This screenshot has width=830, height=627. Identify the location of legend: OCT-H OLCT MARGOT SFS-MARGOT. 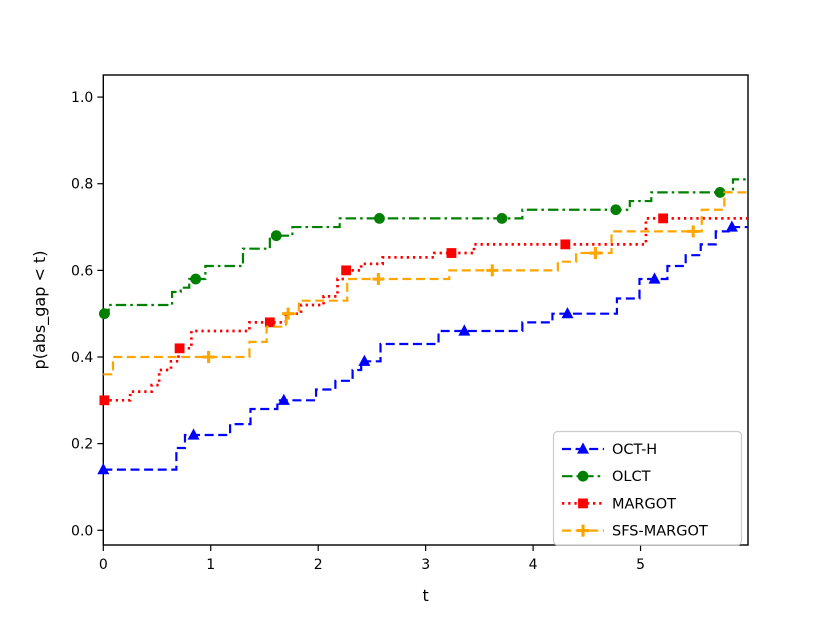
(647, 488).